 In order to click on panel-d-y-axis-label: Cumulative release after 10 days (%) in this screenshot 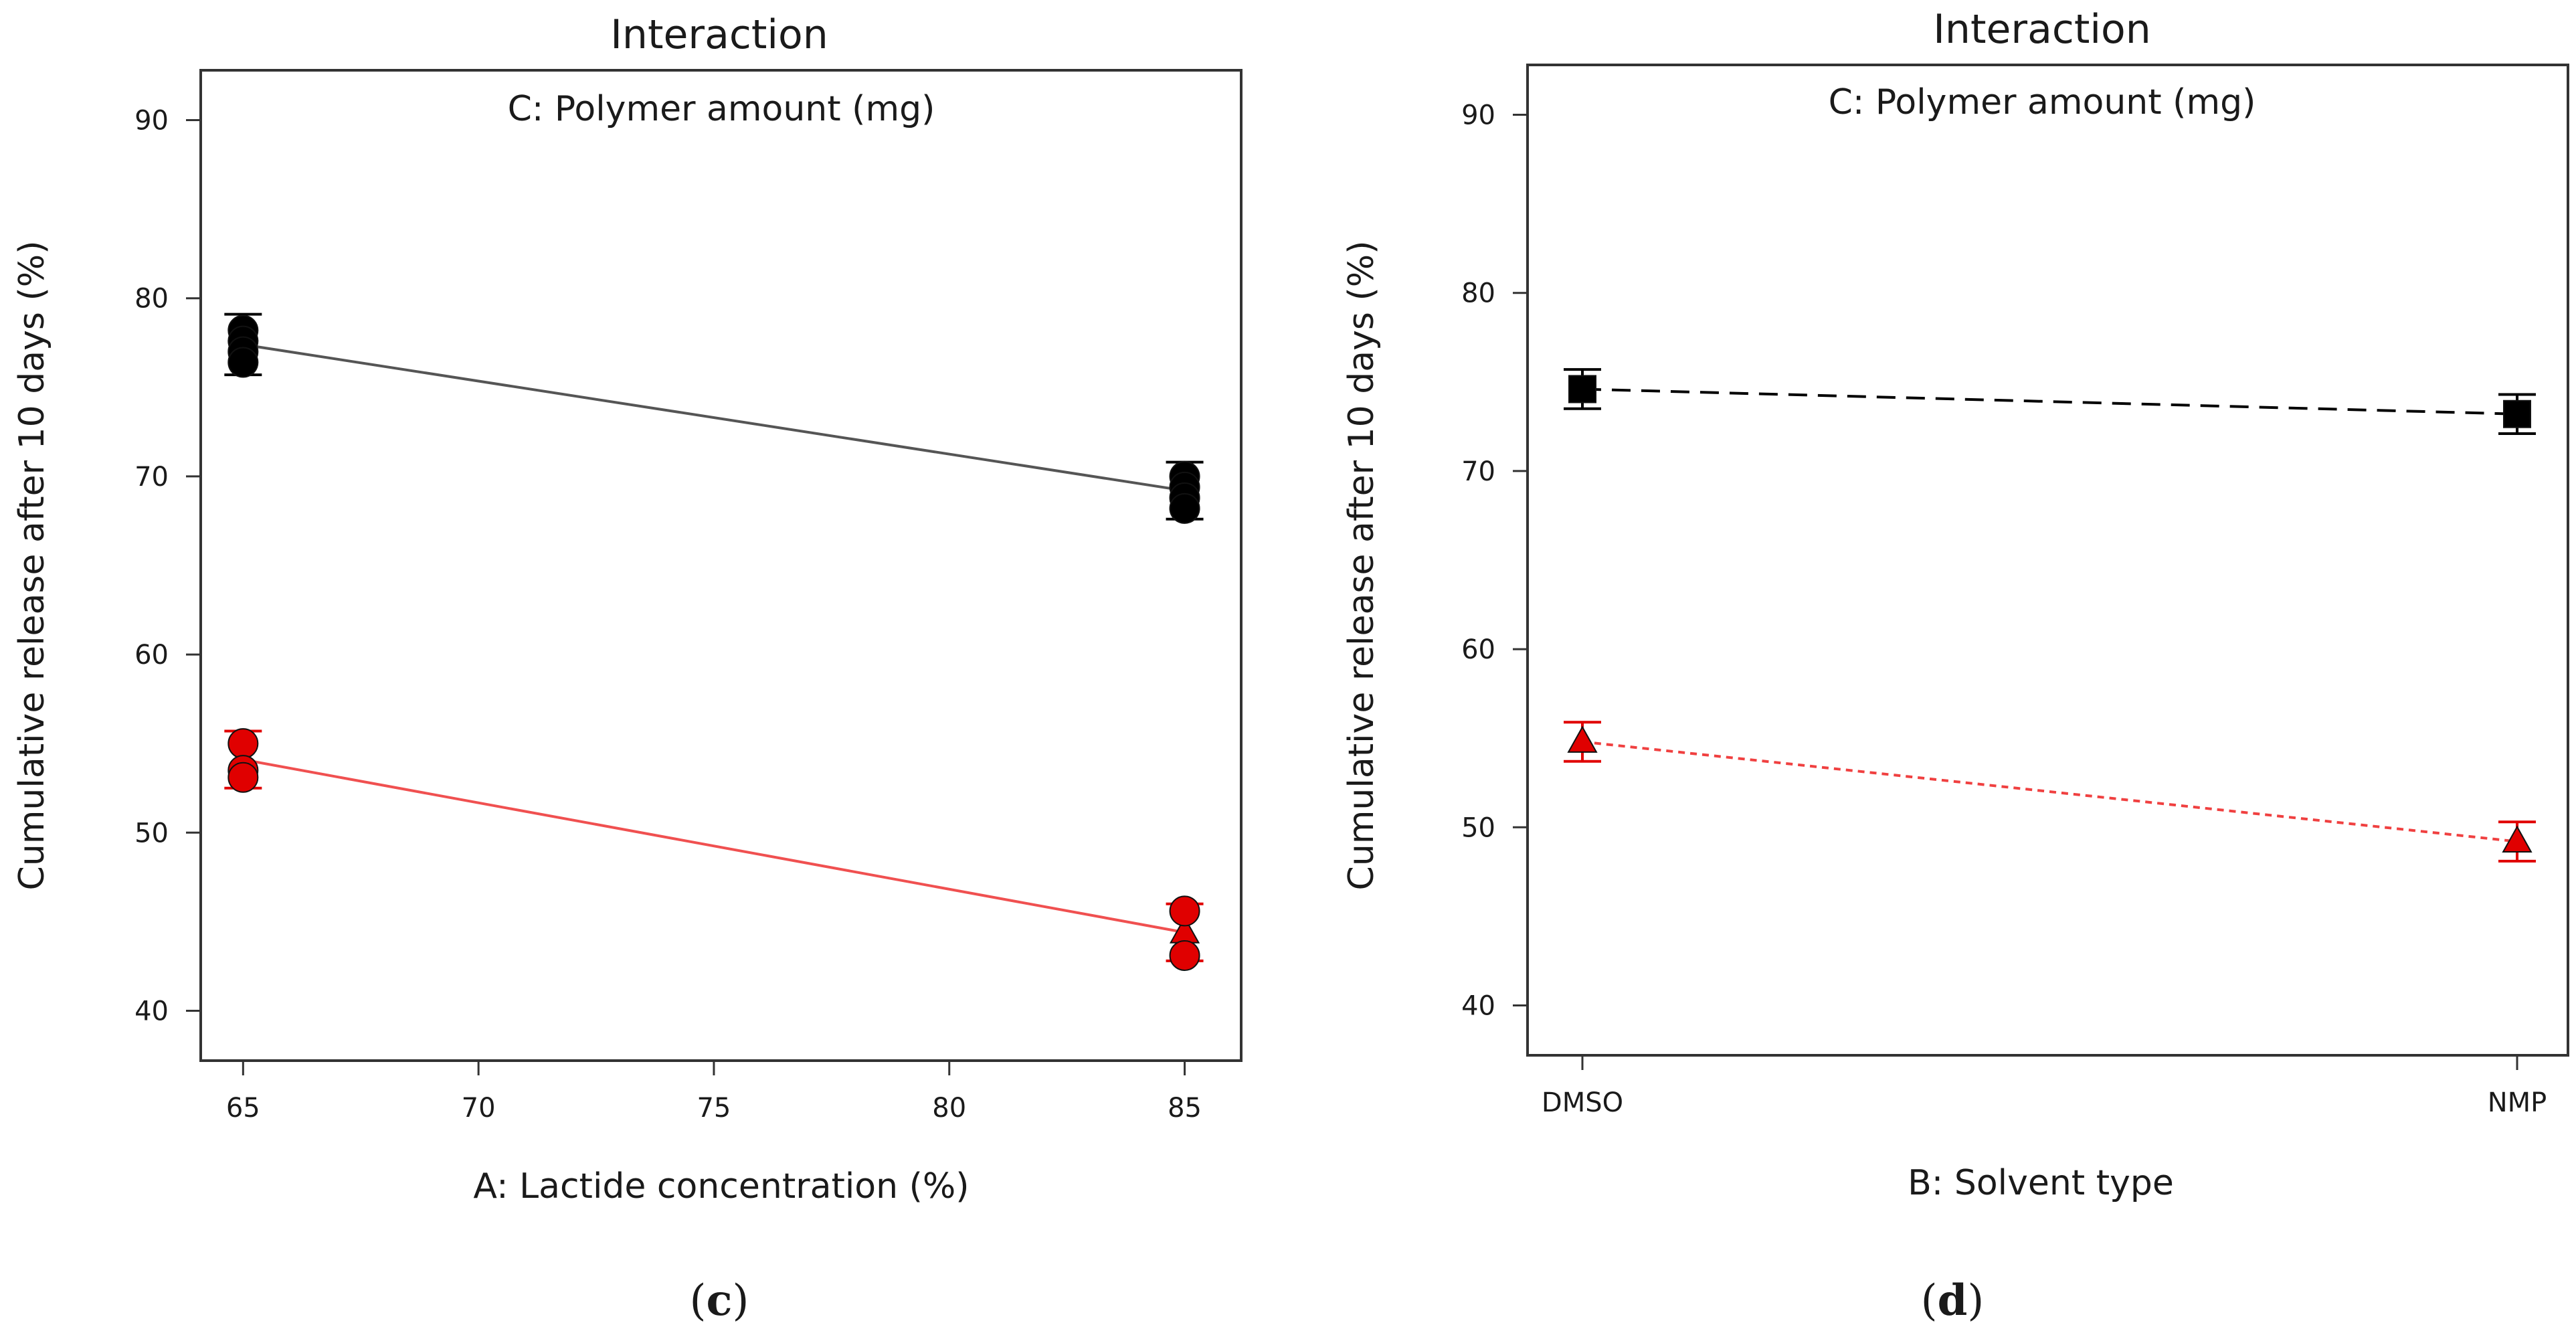, I will do `click(1362, 566)`.